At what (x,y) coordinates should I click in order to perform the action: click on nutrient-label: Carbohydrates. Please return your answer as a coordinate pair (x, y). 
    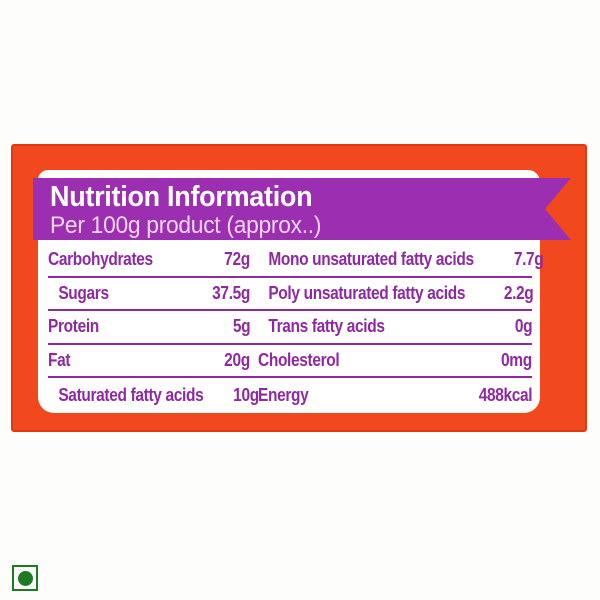
    Looking at the image, I should click on (100, 259).